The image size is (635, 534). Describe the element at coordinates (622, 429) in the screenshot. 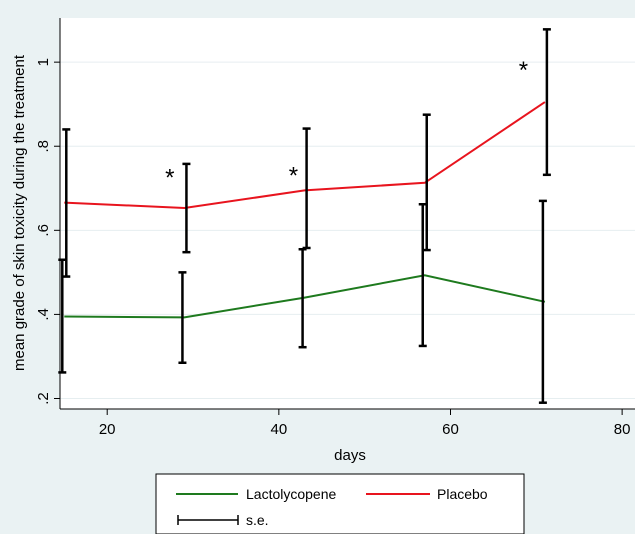

I see `x-tick-label: 80` at that location.